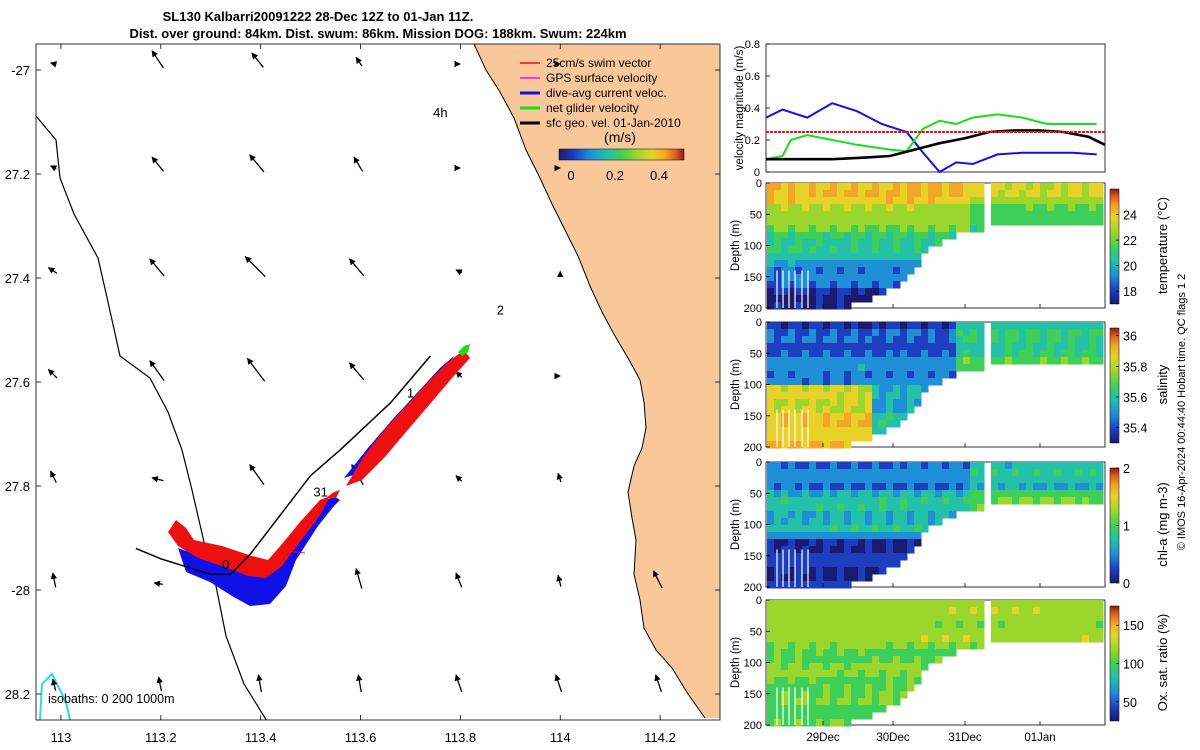 The height and width of the screenshot is (750, 1200). Describe the element at coordinates (408, 418) in the screenshot. I see `red-track-band-upper` at that location.